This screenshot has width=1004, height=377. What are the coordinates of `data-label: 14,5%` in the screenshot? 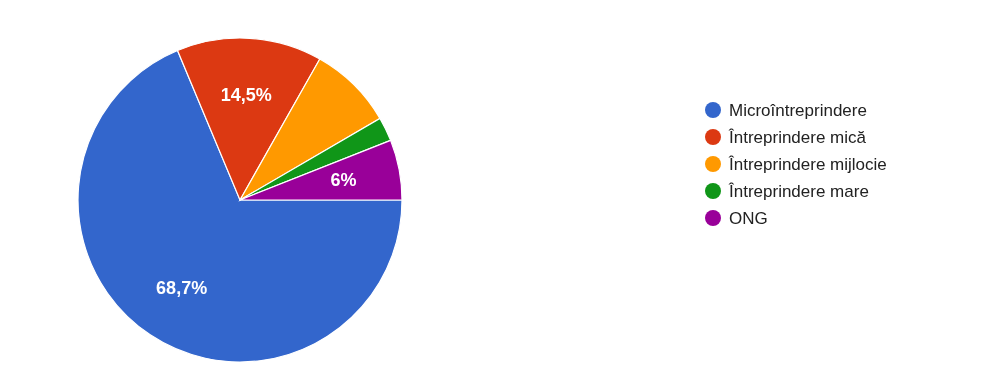 It's located at (246, 94).